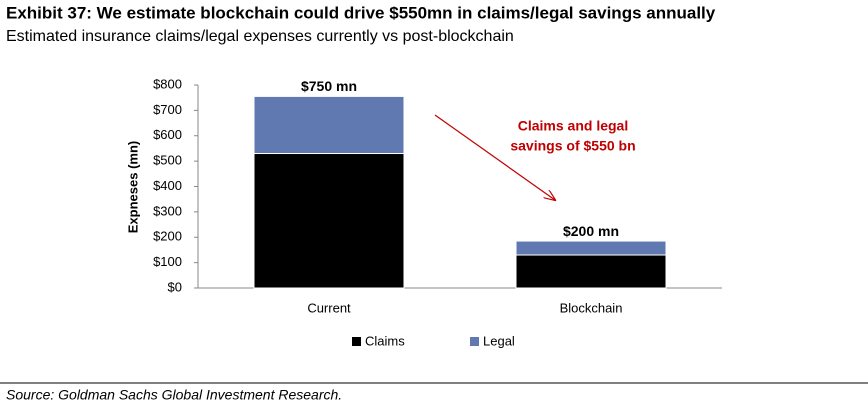 The image size is (868, 407). What do you see at coordinates (499, 340) in the screenshot?
I see `legend-label: Legal` at bounding box center [499, 340].